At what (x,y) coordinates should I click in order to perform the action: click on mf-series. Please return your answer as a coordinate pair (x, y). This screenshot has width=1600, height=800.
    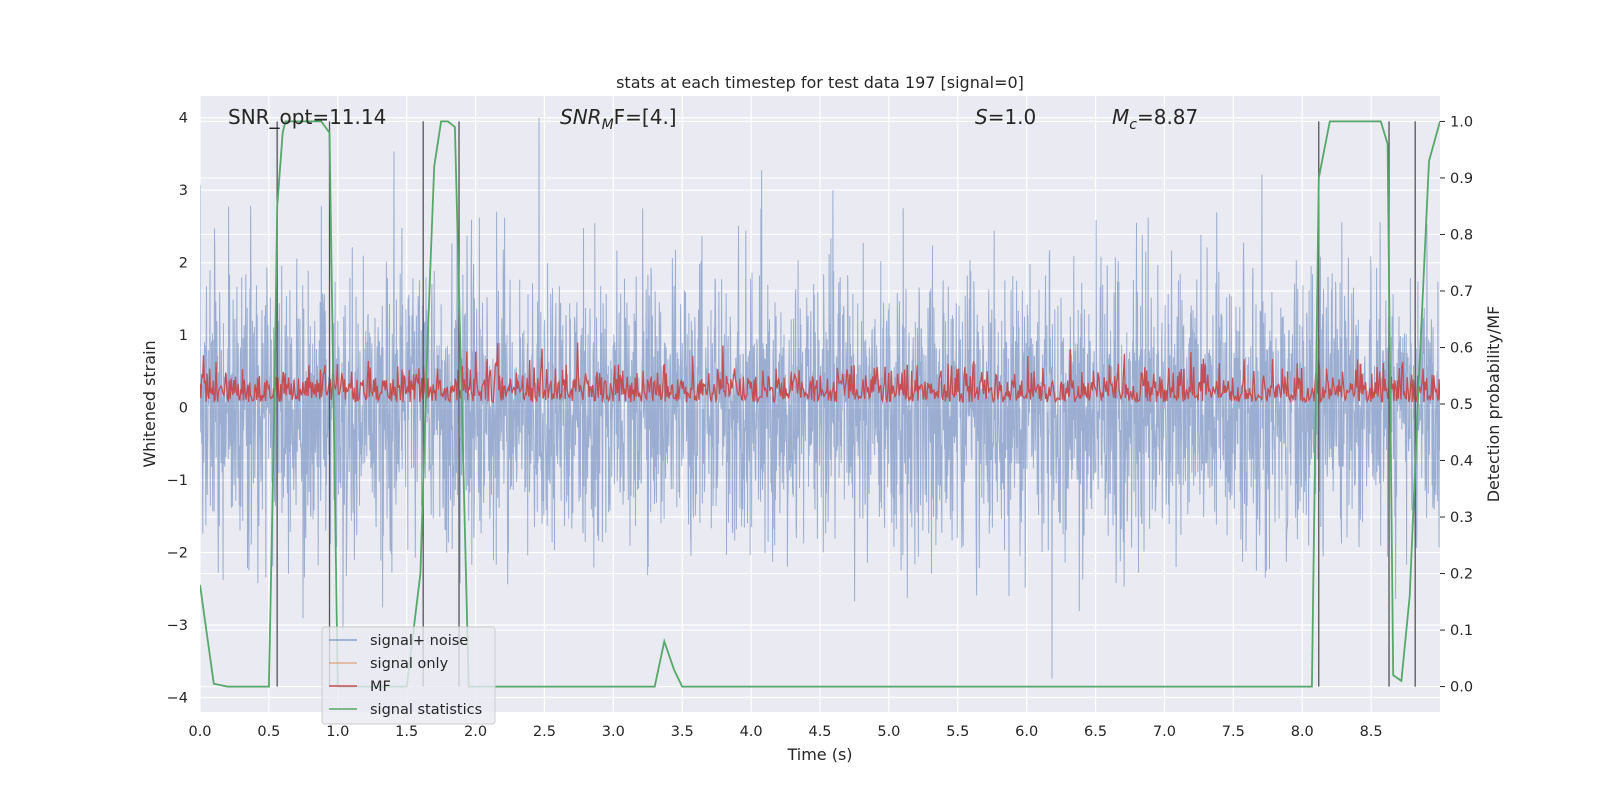
    Looking at the image, I should click on (820, 373).